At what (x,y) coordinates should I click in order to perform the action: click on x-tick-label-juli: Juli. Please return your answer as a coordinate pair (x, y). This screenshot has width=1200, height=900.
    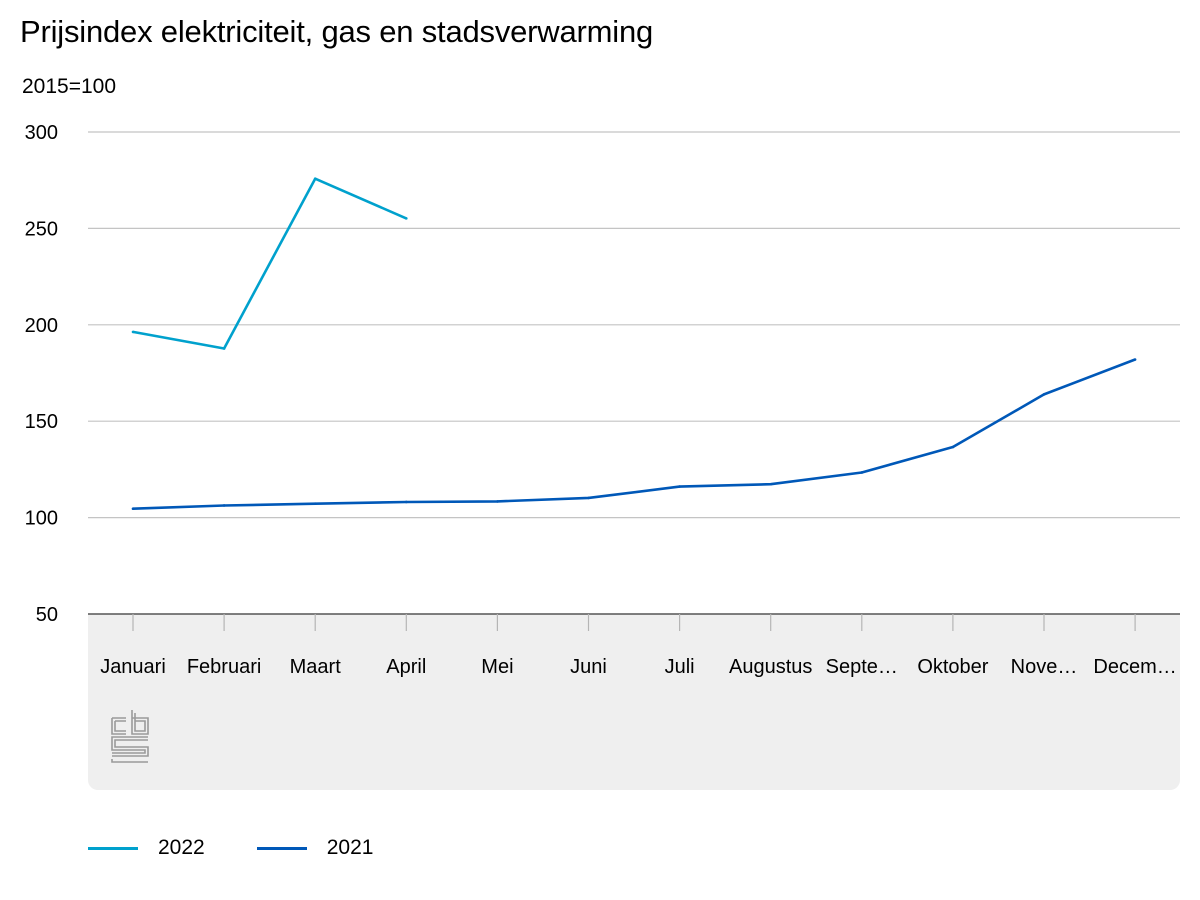
    Looking at the image, I should click on (680, 667).